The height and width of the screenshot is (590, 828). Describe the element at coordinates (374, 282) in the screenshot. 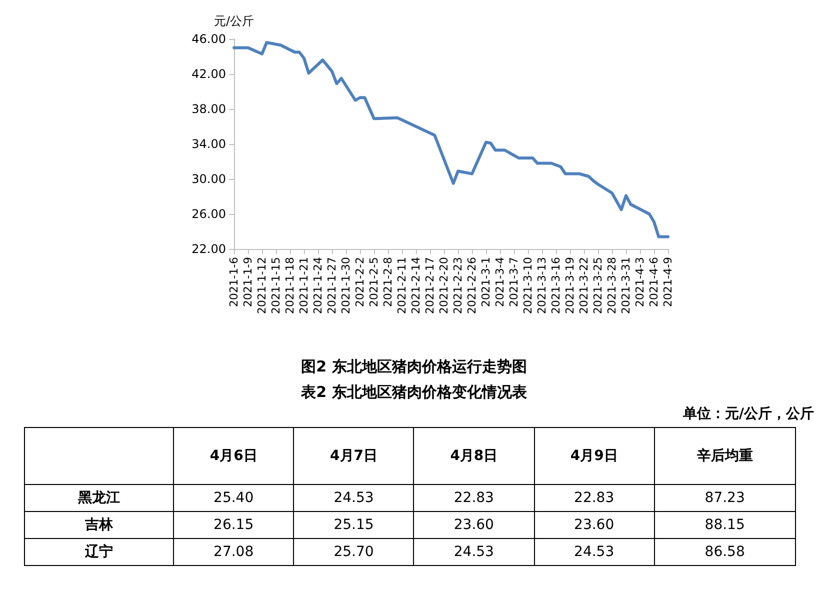

I see `x-tick-label: 2021-2-5` at that location.